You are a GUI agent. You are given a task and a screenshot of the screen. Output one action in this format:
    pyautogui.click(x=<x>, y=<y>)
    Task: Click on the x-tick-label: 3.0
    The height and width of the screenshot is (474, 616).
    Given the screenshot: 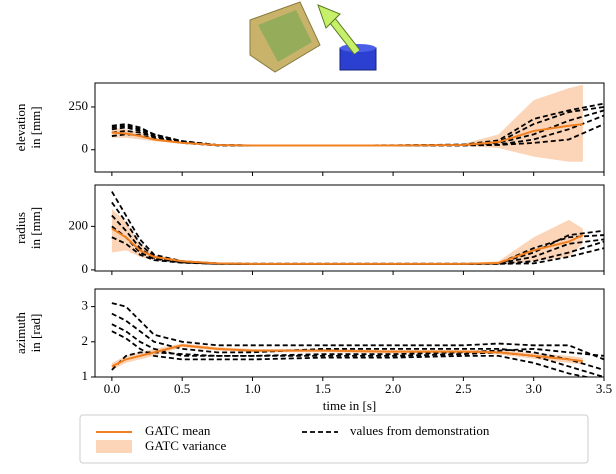 What is the action you would take?
    pyautogui.click(x=534, y=388)
    